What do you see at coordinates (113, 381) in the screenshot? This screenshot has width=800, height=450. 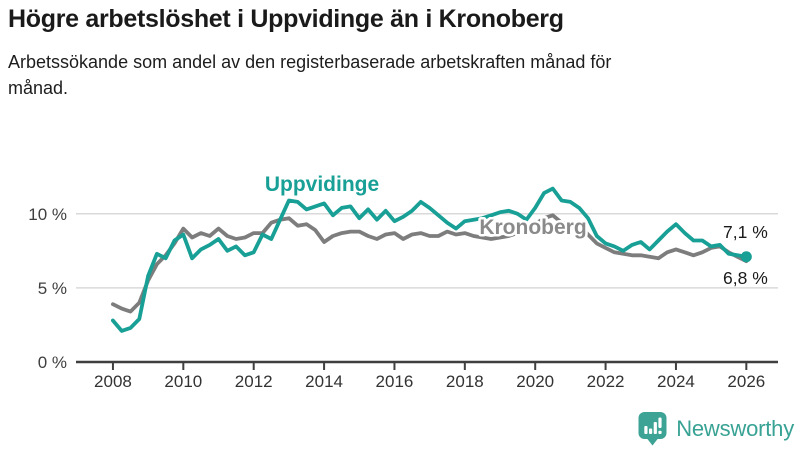 I see `x-tick-label: 2008` at bounding box center [113, 381].